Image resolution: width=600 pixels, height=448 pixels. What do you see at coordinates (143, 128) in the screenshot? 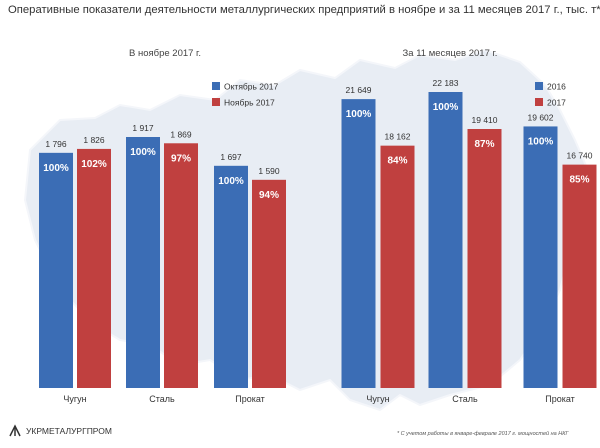
I see `value-label: 1 917` at bounding box center [143, 128].